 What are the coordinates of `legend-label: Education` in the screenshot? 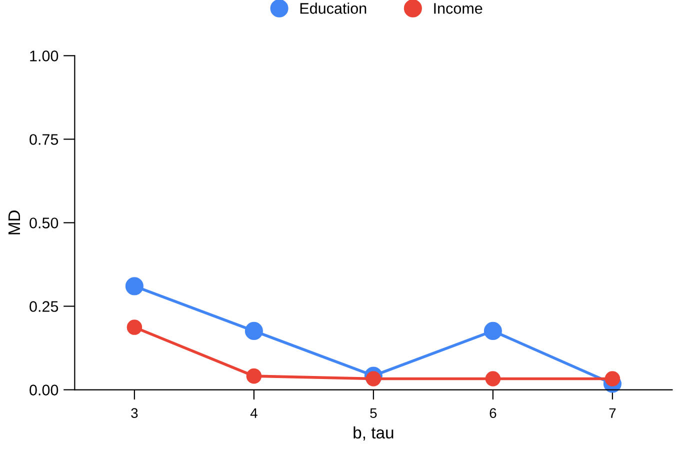 It's located at (333, 8).